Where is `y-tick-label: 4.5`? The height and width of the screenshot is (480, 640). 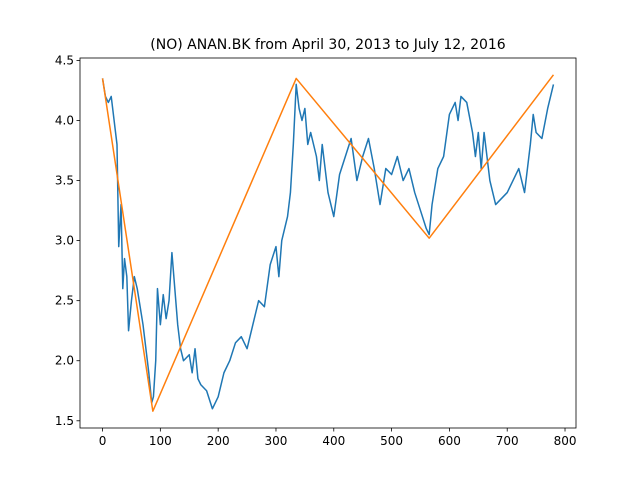
y-tick-label: 4.5 is located at coordinates (64, 60).